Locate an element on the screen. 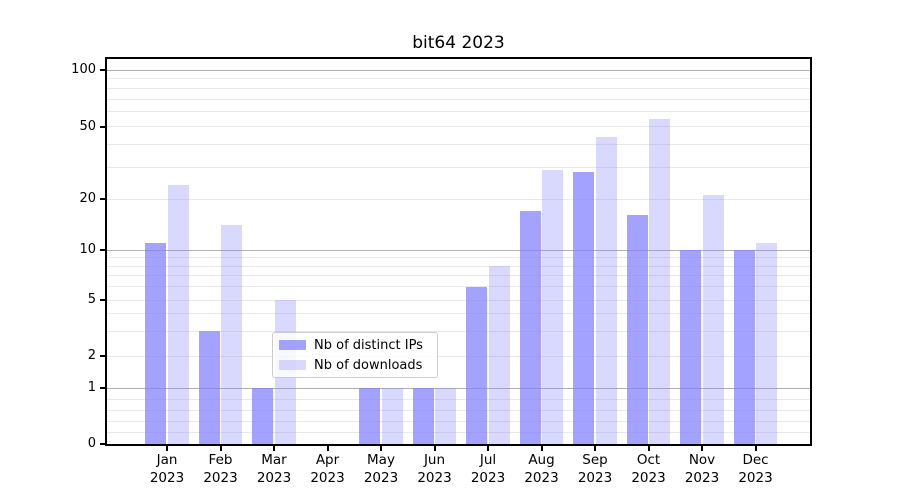  bar-distinct-ips-jan is located at coordinates (156, 343).